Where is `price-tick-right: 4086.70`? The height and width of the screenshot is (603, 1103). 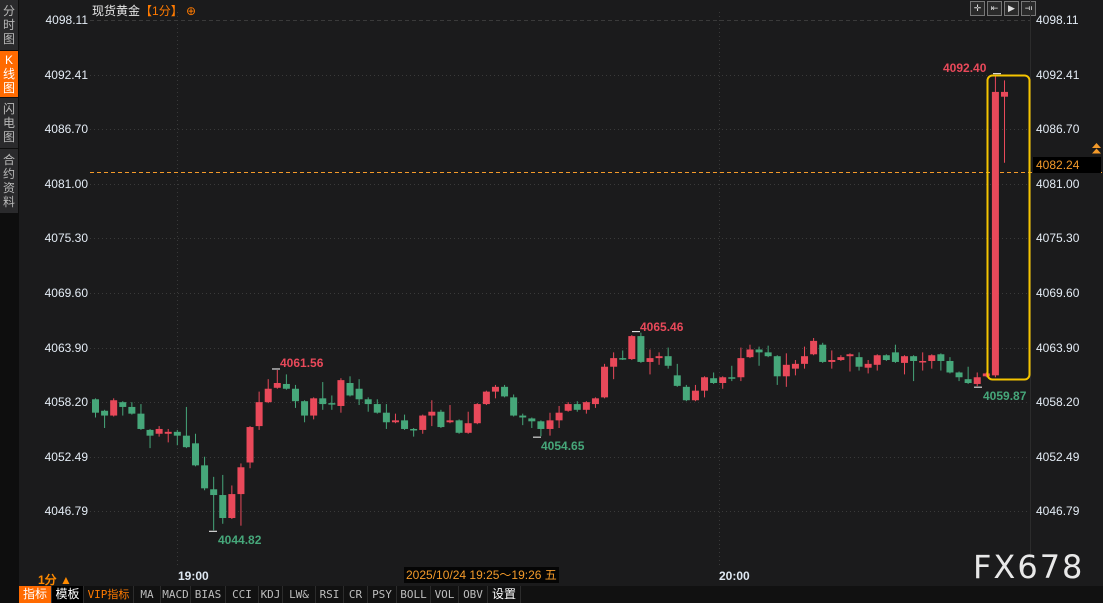 price-tick-right: 4086.70 is located at coordinates (1058, 129).